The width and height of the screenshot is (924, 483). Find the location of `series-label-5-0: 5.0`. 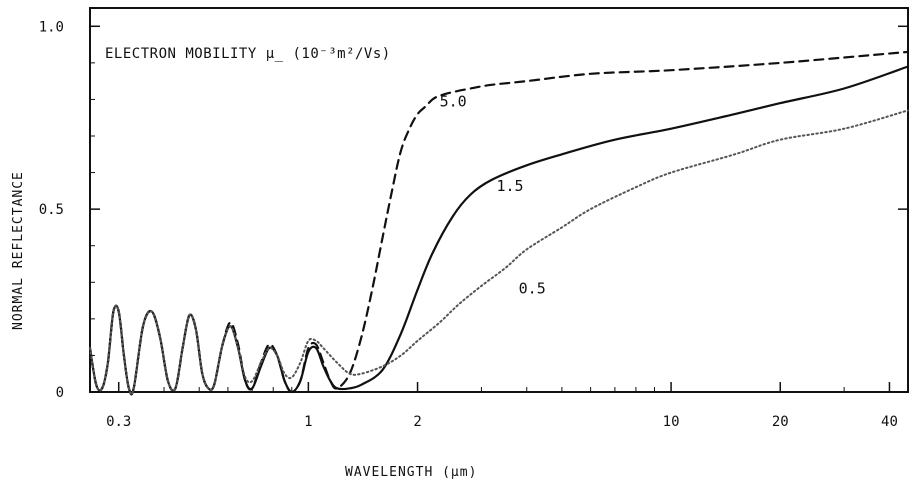

series-label-5-0: 5.0 is located at coordinates (453, 102).